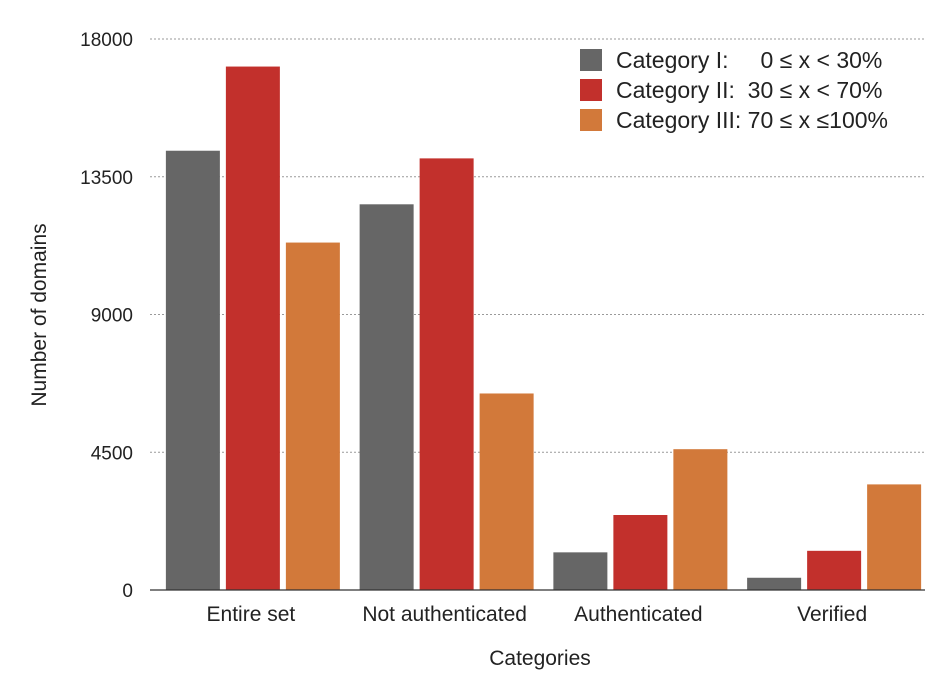 This screenshot has width=947, height=673. I want to click on y-tick-label: 4500, so click(112, 453).